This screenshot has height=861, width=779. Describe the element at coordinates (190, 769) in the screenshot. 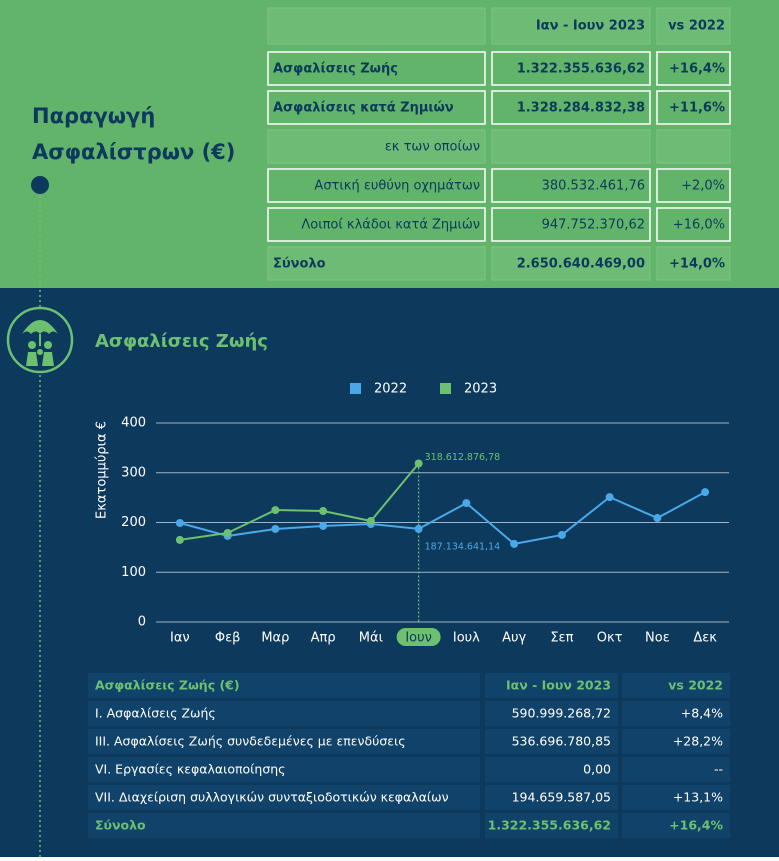

I see `cell-text: VI. Εργασίες κεφαλαιοποίησης` at that location.